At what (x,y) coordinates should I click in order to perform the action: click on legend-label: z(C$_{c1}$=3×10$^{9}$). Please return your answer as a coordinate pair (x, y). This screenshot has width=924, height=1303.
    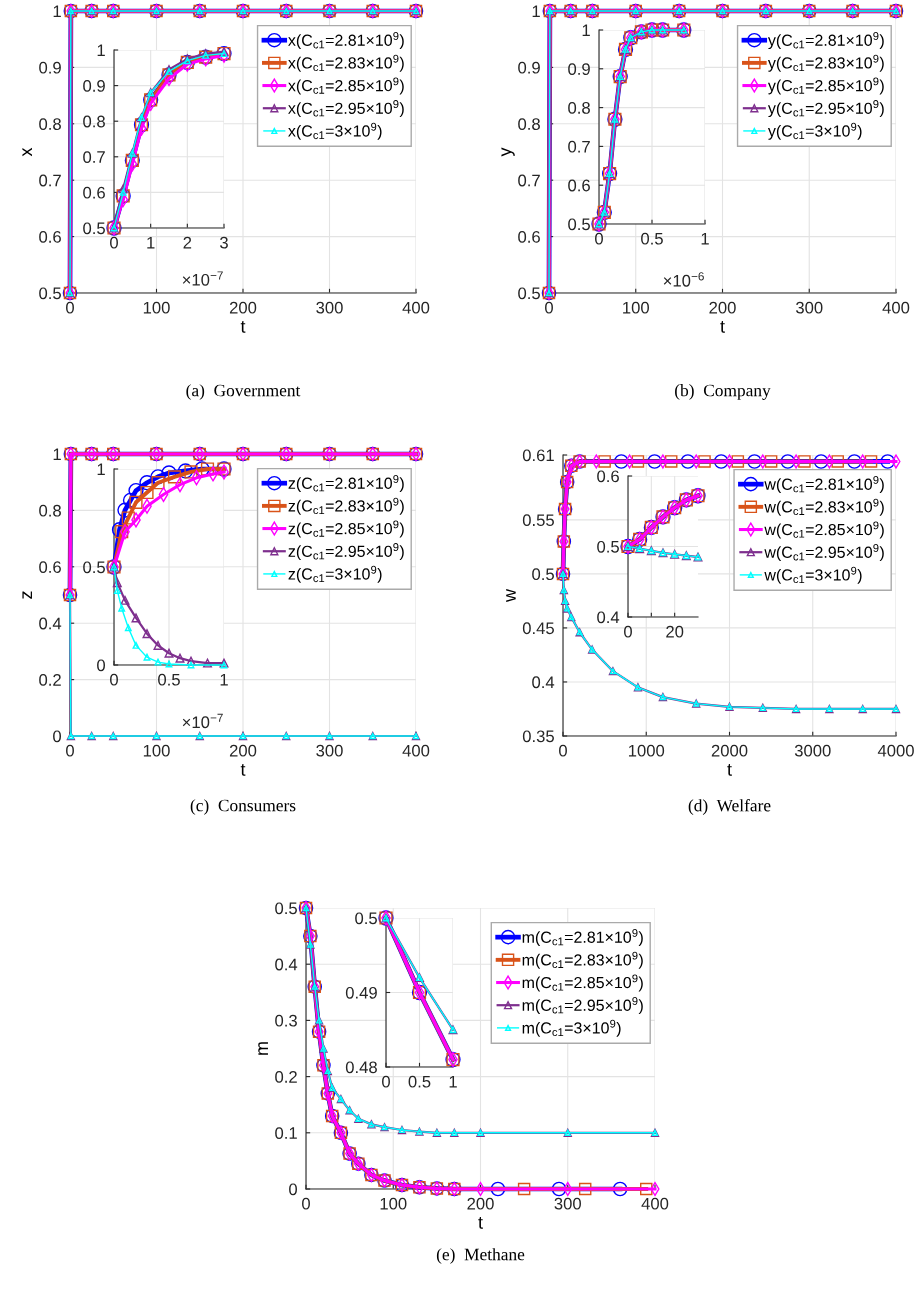
    Looking at the image, I should click on (335, 574).